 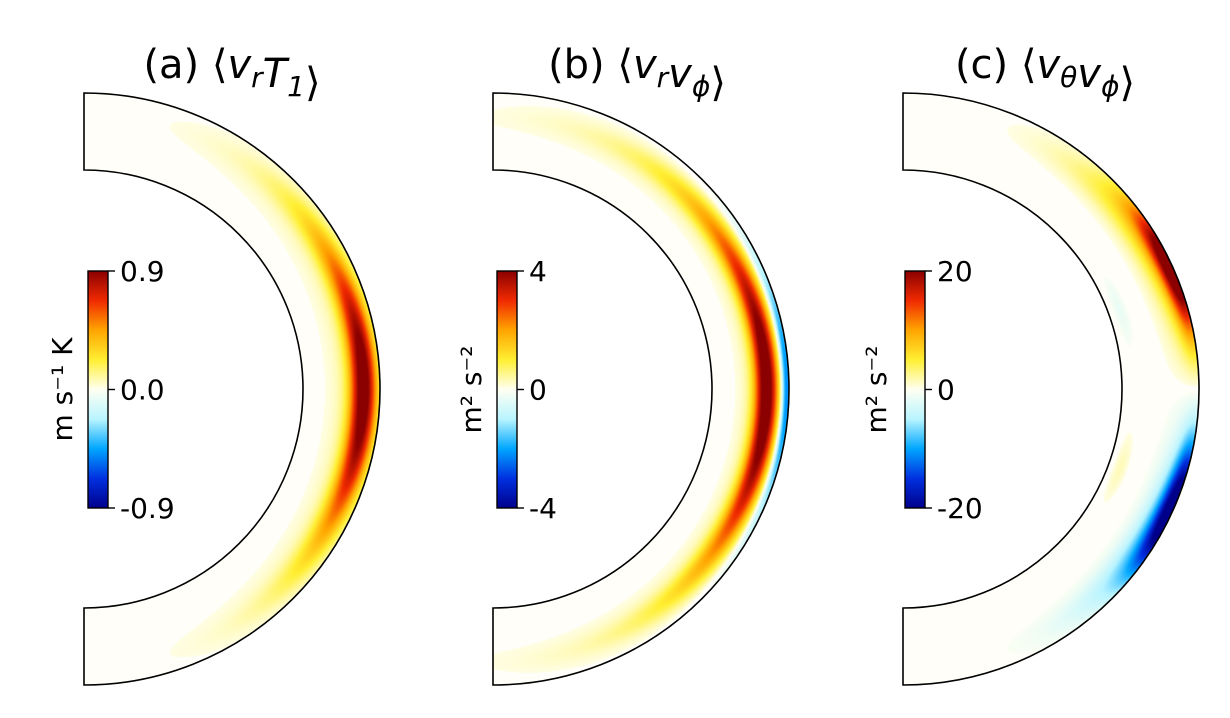 I want to click on colorbar-tick-label: -4, so click(x=543, y=508).